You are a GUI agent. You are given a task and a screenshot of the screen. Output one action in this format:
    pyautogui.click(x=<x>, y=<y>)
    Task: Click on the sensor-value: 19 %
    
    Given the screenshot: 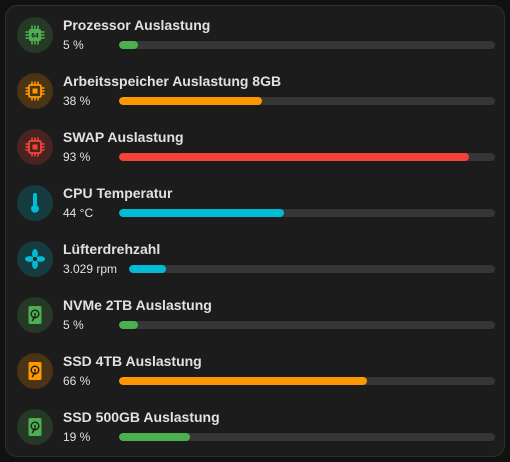 What is the action you would take?
    pyautogui.click(x=77, y=437)
    